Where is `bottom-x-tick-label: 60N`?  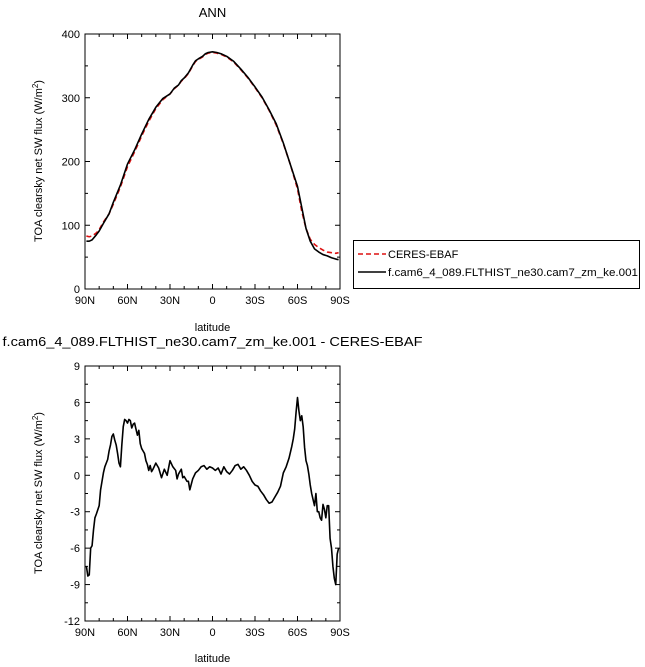
bottom-x-tick-label: 60N is located at coordinates (127, 633).